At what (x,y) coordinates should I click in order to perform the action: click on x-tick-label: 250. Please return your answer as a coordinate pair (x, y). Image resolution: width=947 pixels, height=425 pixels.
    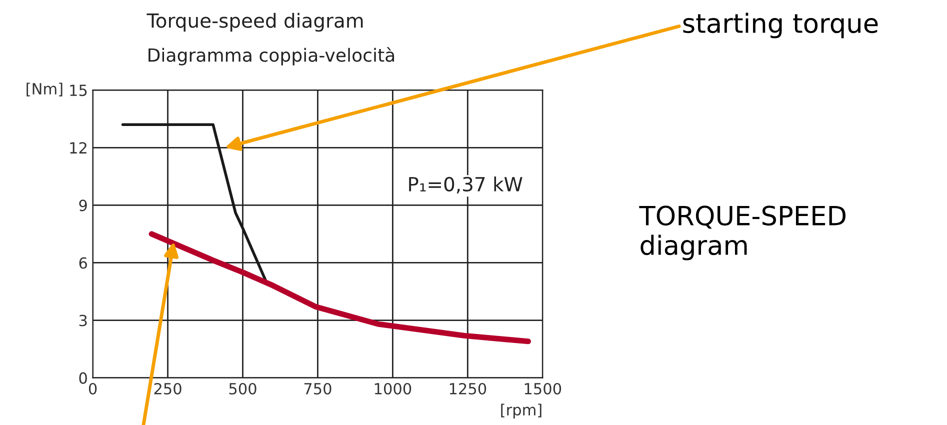
    Looking at the image, I should click on (168, 388).